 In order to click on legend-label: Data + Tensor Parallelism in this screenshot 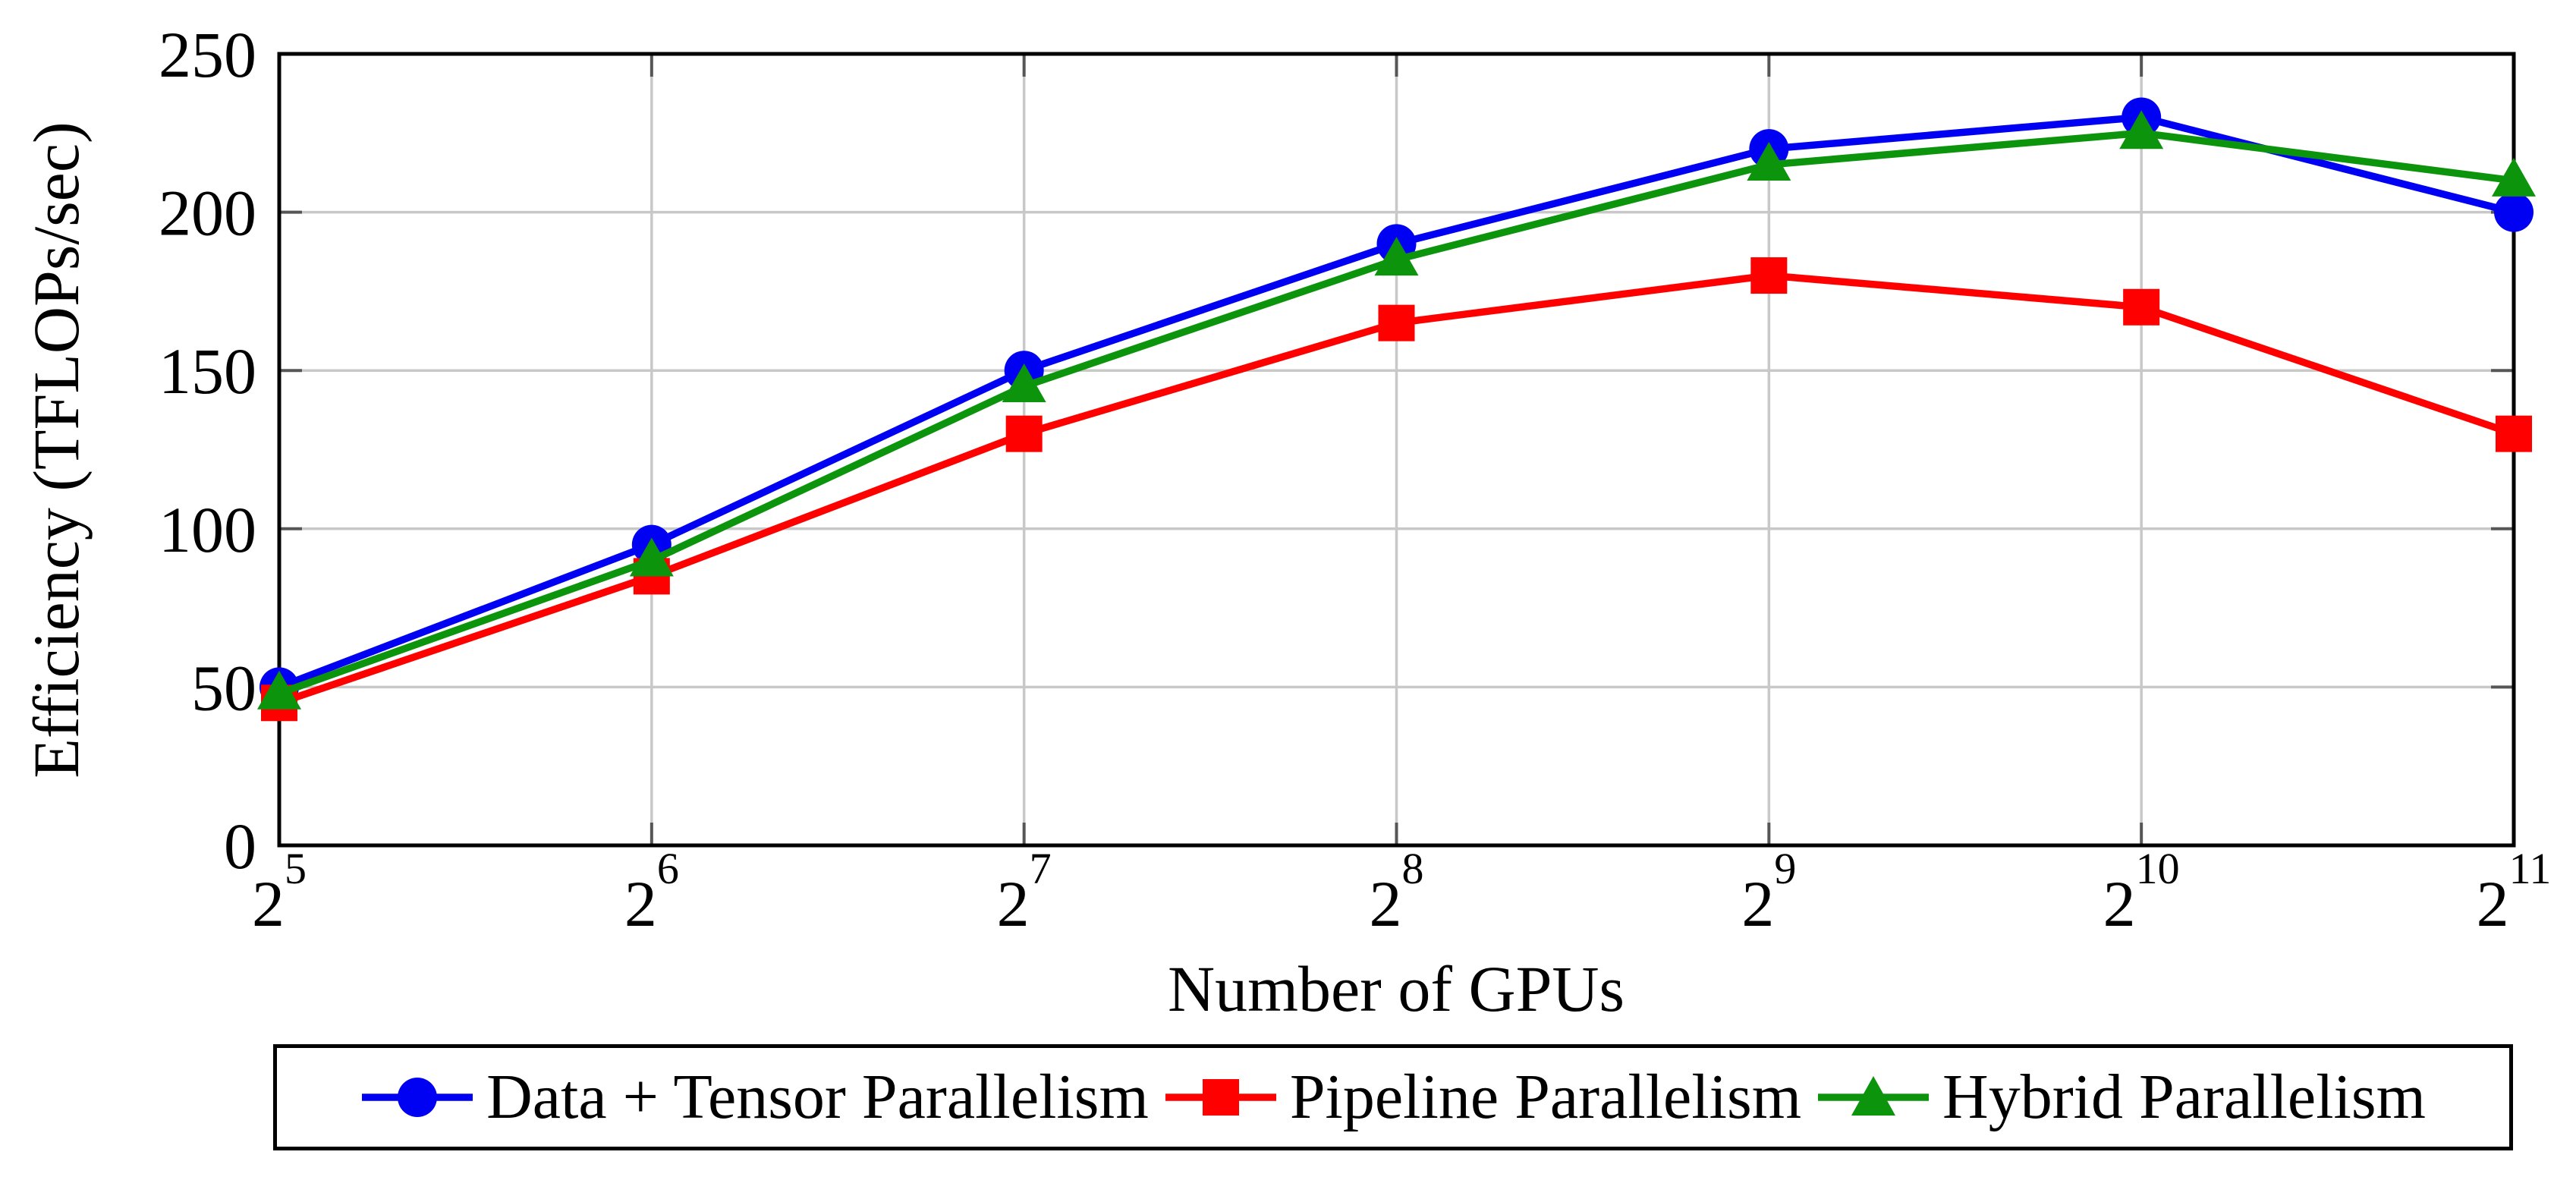, I will do `click(817, 1097)`.